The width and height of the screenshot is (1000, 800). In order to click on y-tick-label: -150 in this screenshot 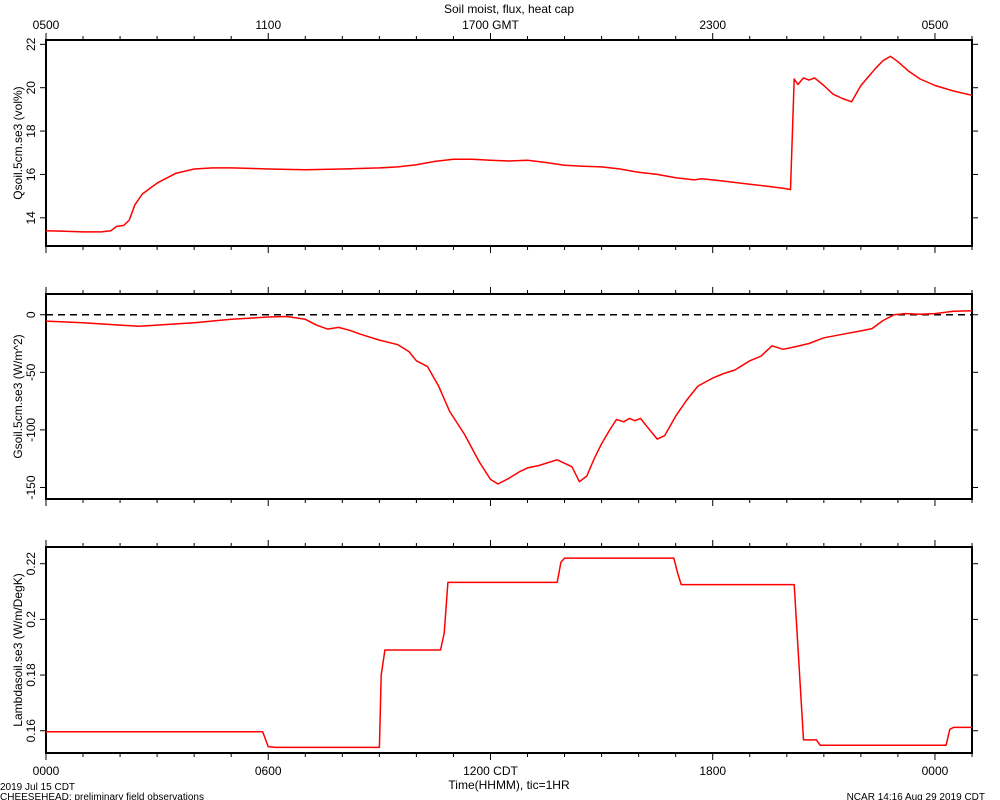, I will do `click(31, 487)`.